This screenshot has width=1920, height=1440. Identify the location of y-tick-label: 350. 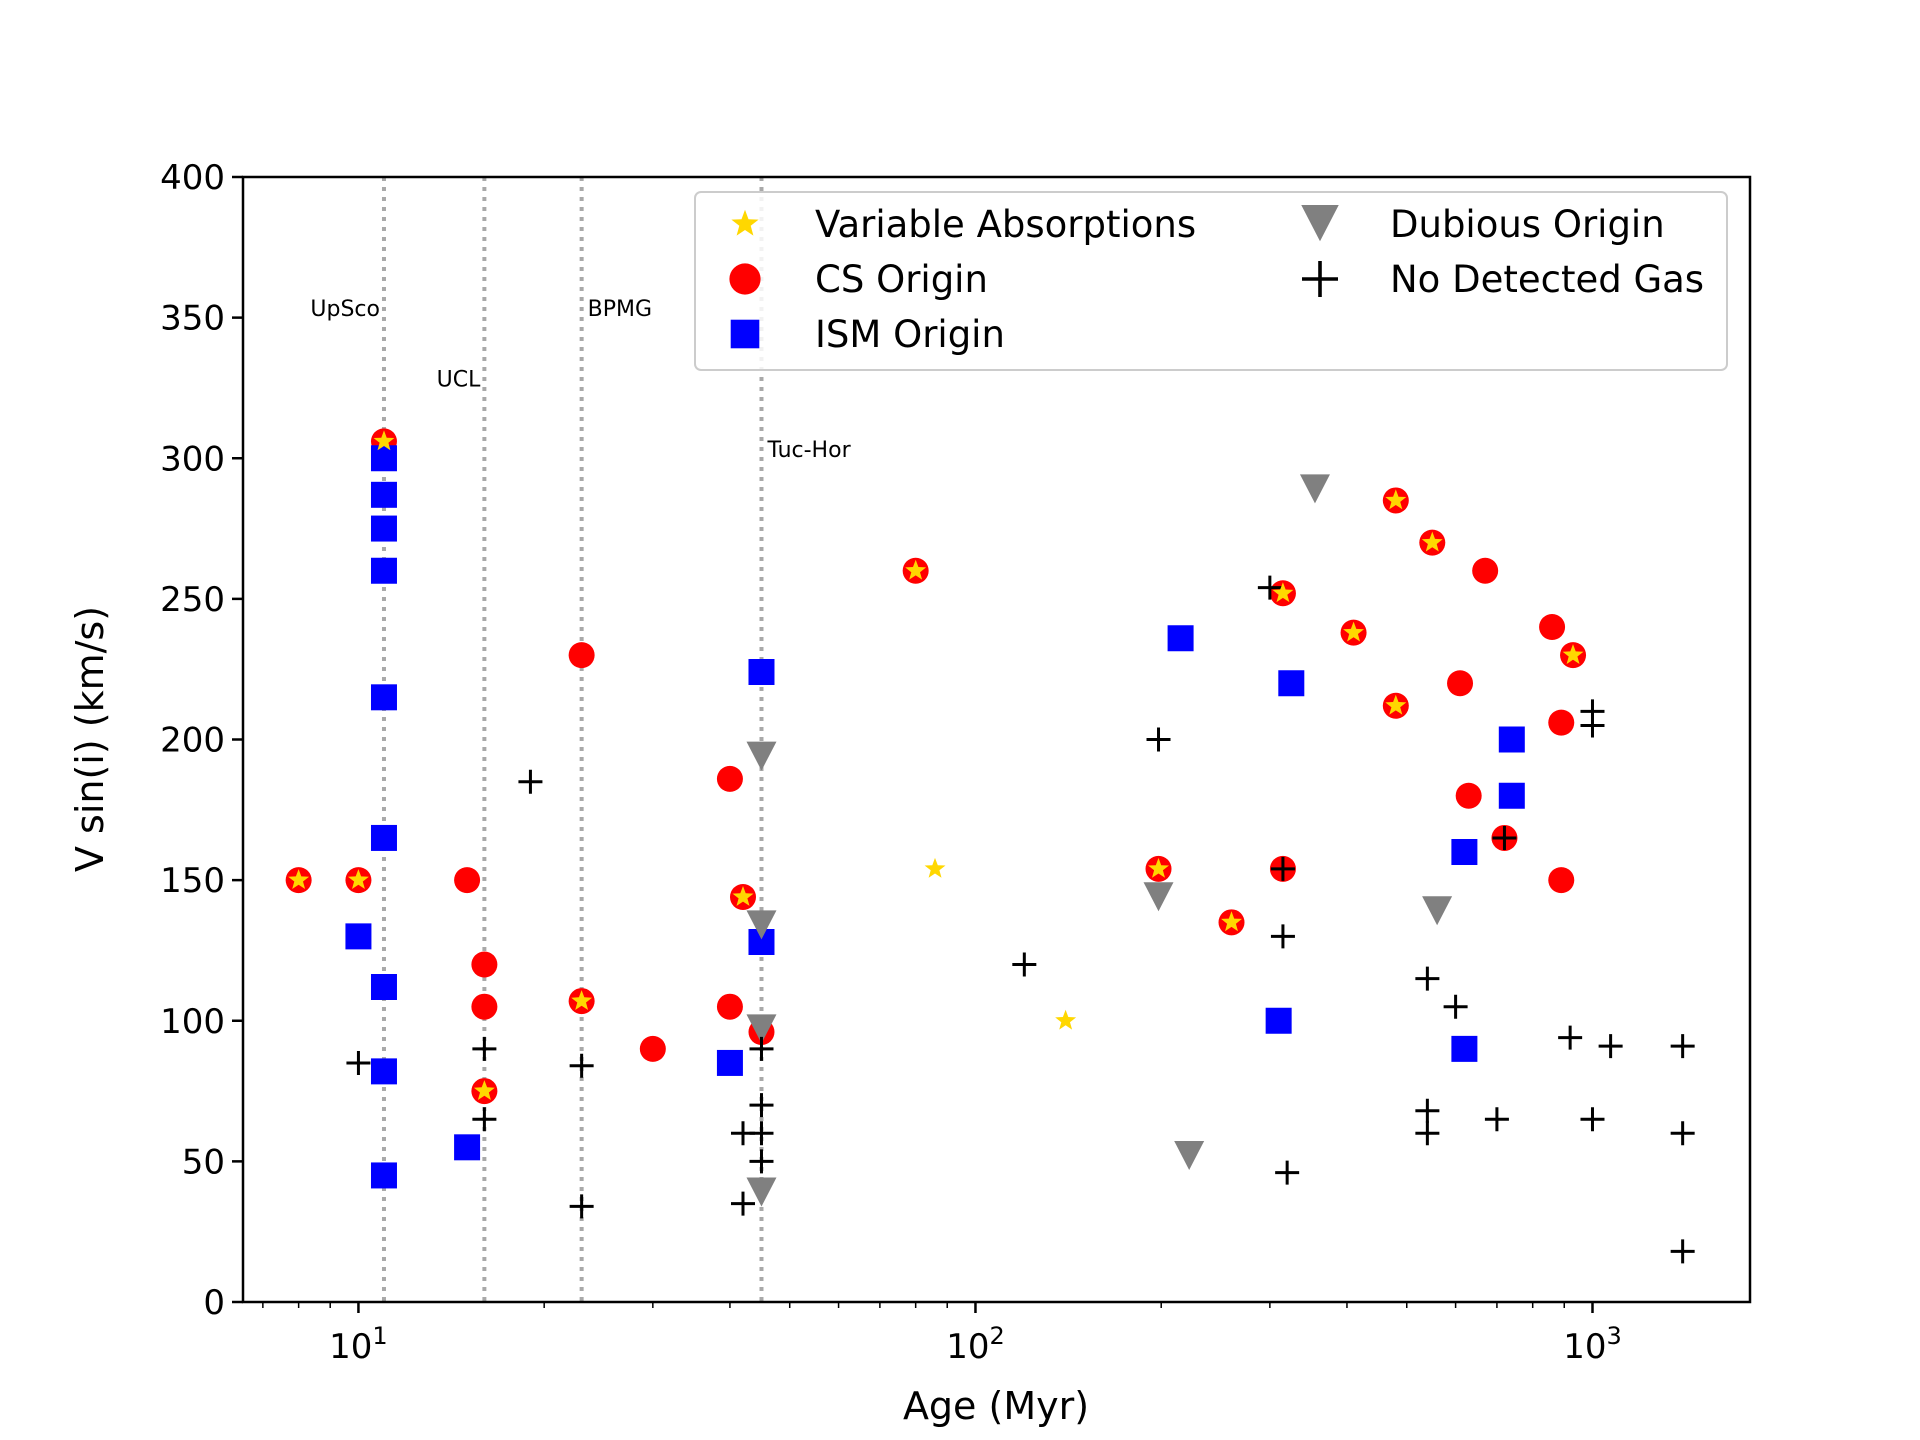
(192, 319).